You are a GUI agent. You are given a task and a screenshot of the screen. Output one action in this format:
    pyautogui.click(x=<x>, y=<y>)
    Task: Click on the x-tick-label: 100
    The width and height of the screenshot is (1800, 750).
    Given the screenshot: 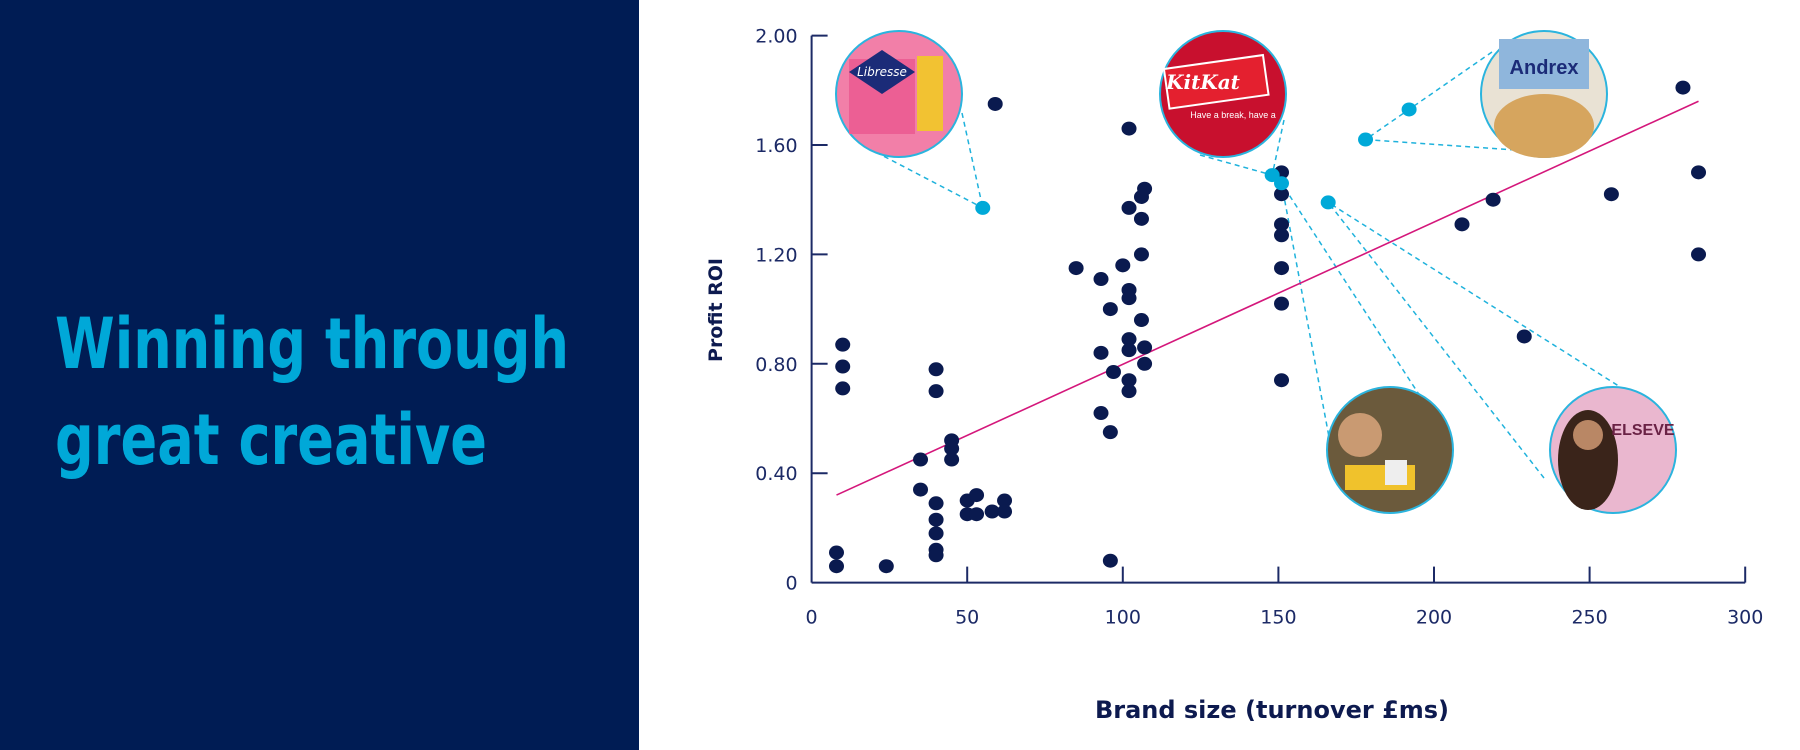 What is the action you would take?
    pyautogui.click(x=1123, y=618)
    